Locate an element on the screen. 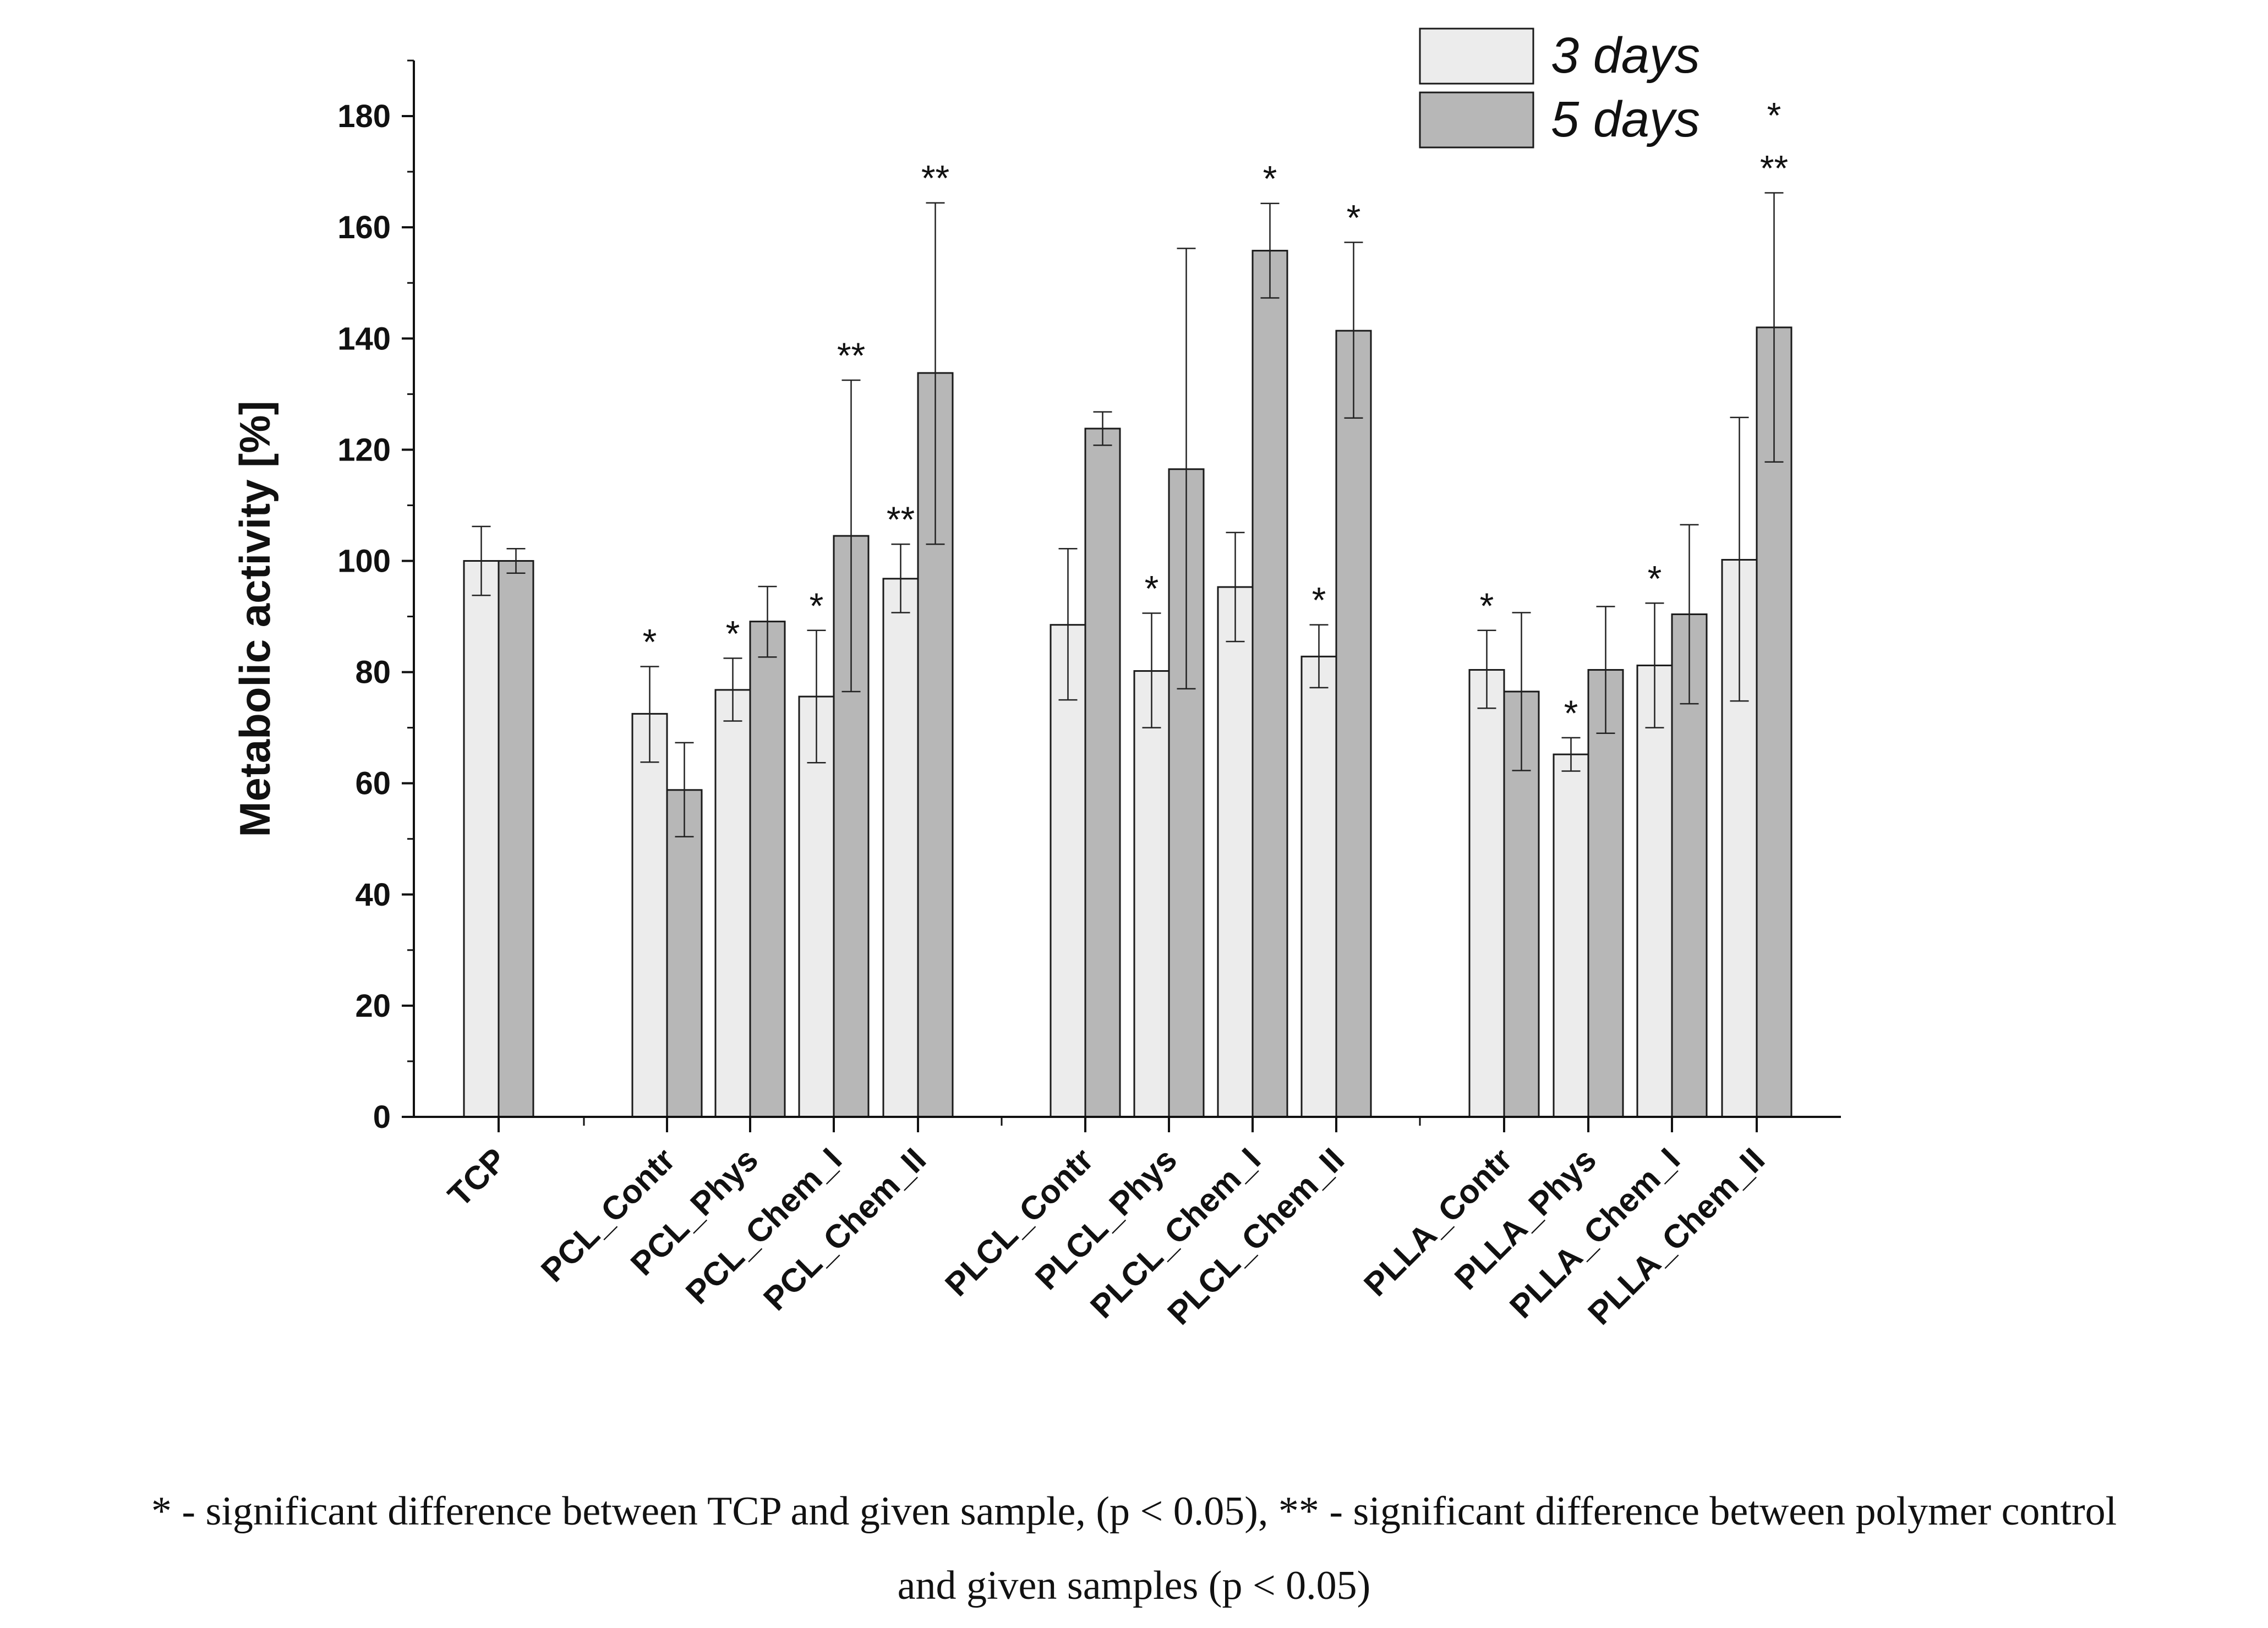 The height and width of the screenshot is (1628, 2268). bar-pcl-chem-i-3-days is located at coordinates (816, 906).